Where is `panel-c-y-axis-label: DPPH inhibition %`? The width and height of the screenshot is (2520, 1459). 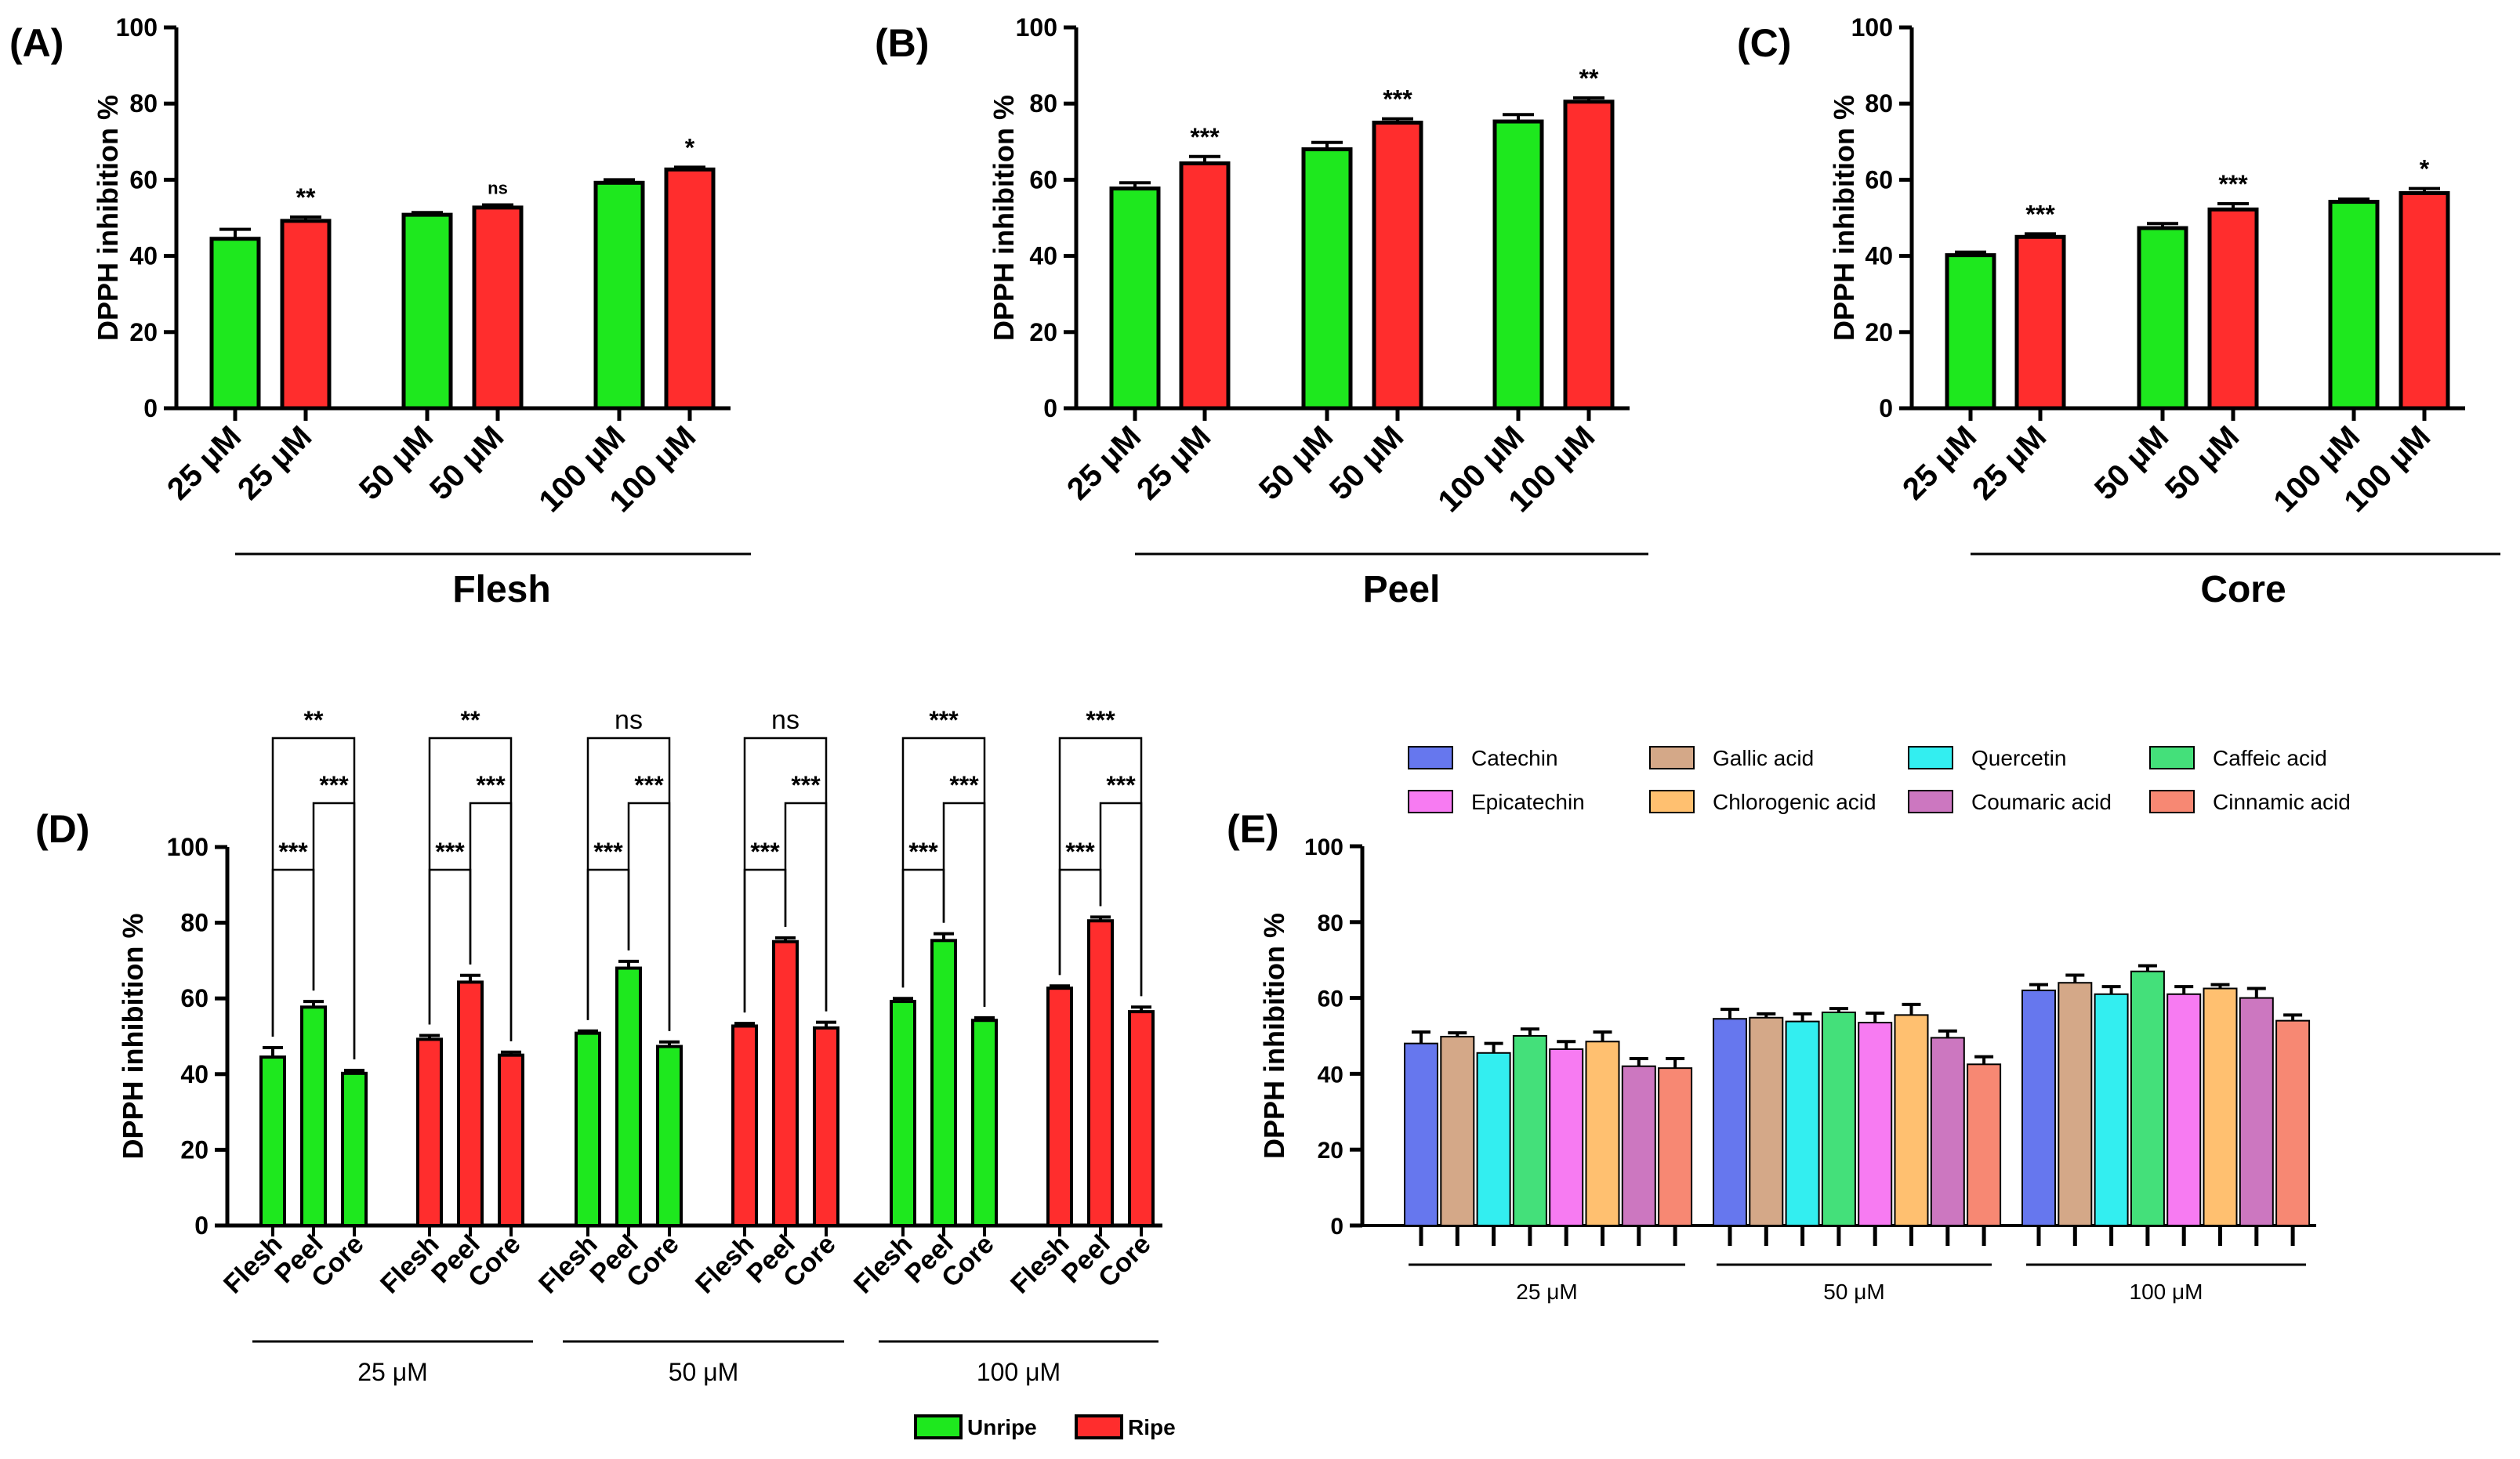
panel-c-y-axis-label: DPPH inhibition % is located at coordinates (1844, 218).